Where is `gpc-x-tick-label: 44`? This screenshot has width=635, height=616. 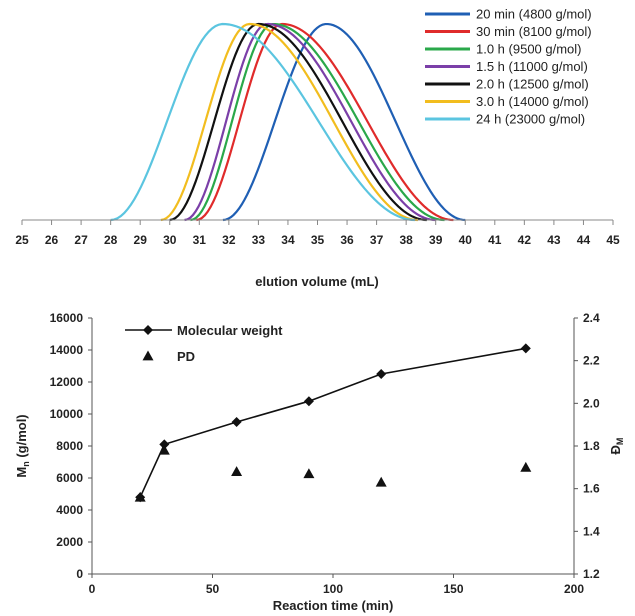
gpc-x-tick-label: 44 is located at coordinates (584, 240).